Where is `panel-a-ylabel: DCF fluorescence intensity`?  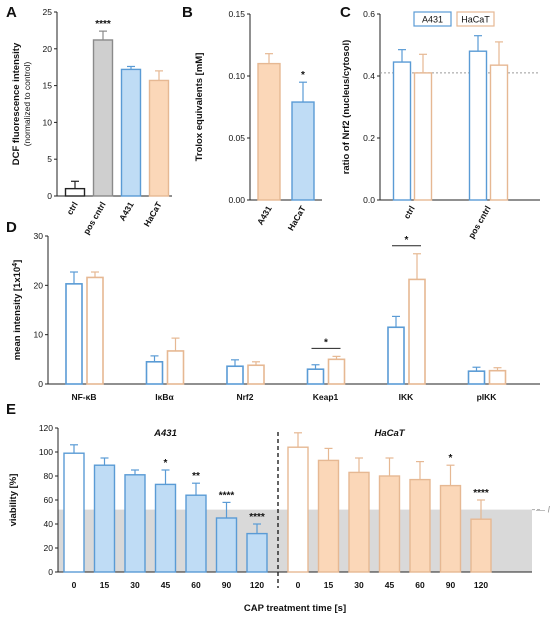 panel-a-ylabel: DCF fluorescence intensity is located at coordinates (16, 103).